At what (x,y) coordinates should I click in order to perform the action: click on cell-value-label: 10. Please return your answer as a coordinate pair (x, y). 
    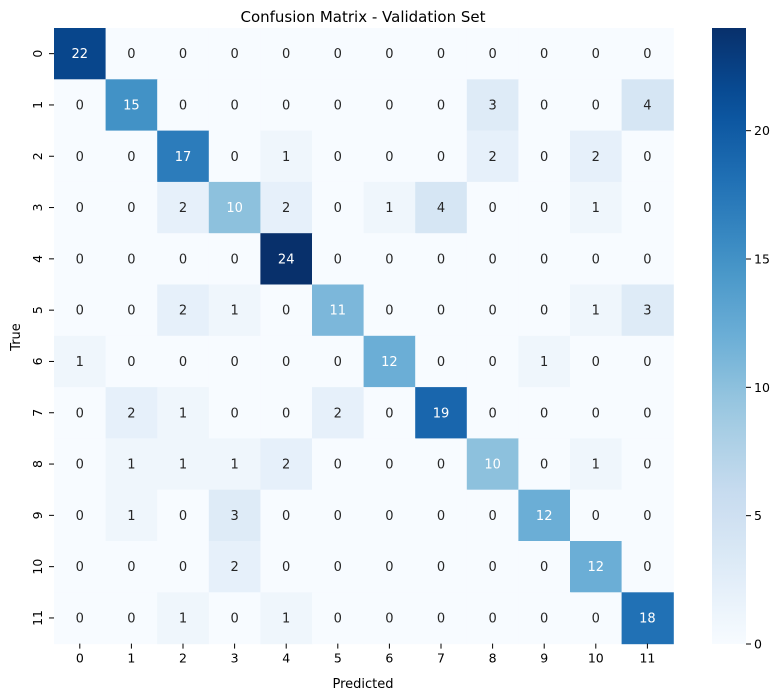
    Looking at the image, I should click on (234, 208).